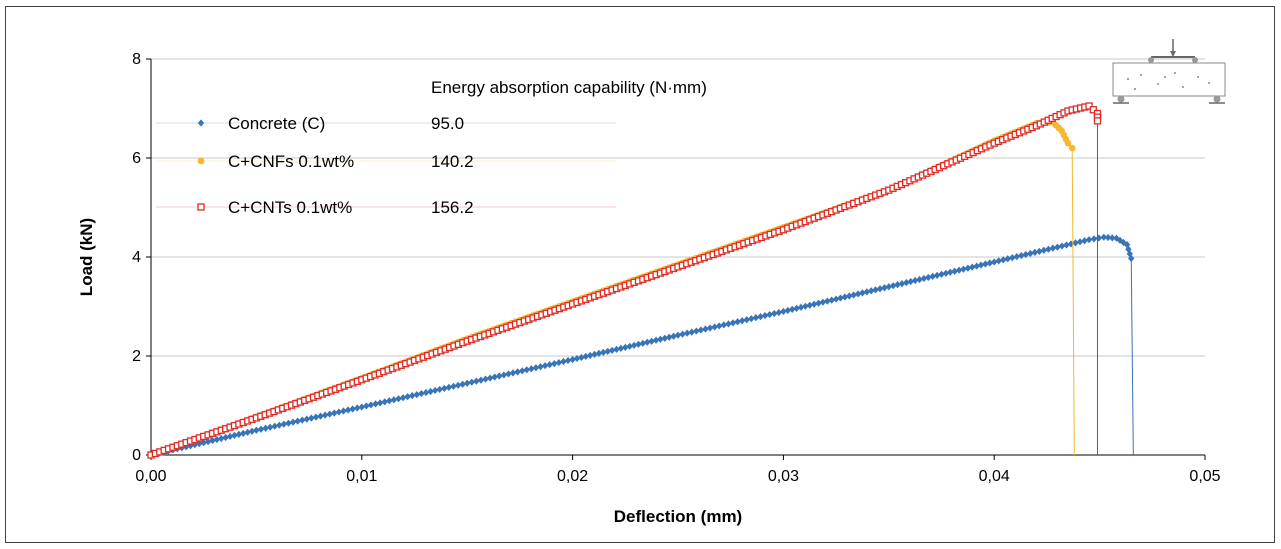 Image resolution: width=1281 pixels, height=549 pixels. What do you see at coordinates (86, 257) in the screenshot?
I see `y-axis-title: Load (kN)` at bounding box center [86, 257].